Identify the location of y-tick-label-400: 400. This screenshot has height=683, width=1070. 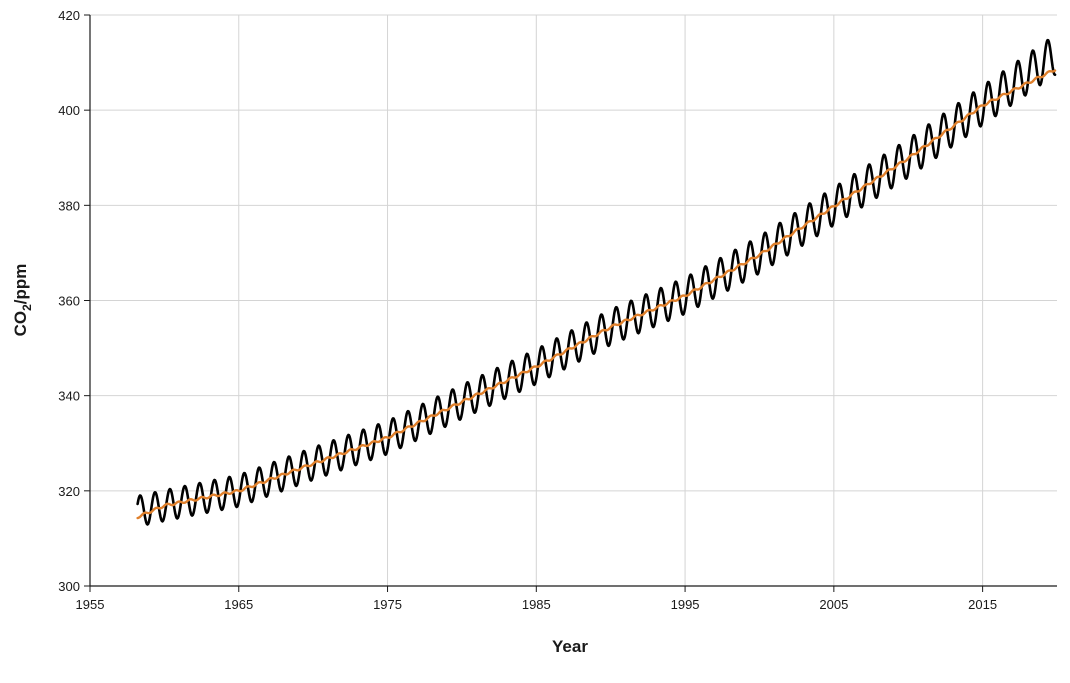
(69, 110).